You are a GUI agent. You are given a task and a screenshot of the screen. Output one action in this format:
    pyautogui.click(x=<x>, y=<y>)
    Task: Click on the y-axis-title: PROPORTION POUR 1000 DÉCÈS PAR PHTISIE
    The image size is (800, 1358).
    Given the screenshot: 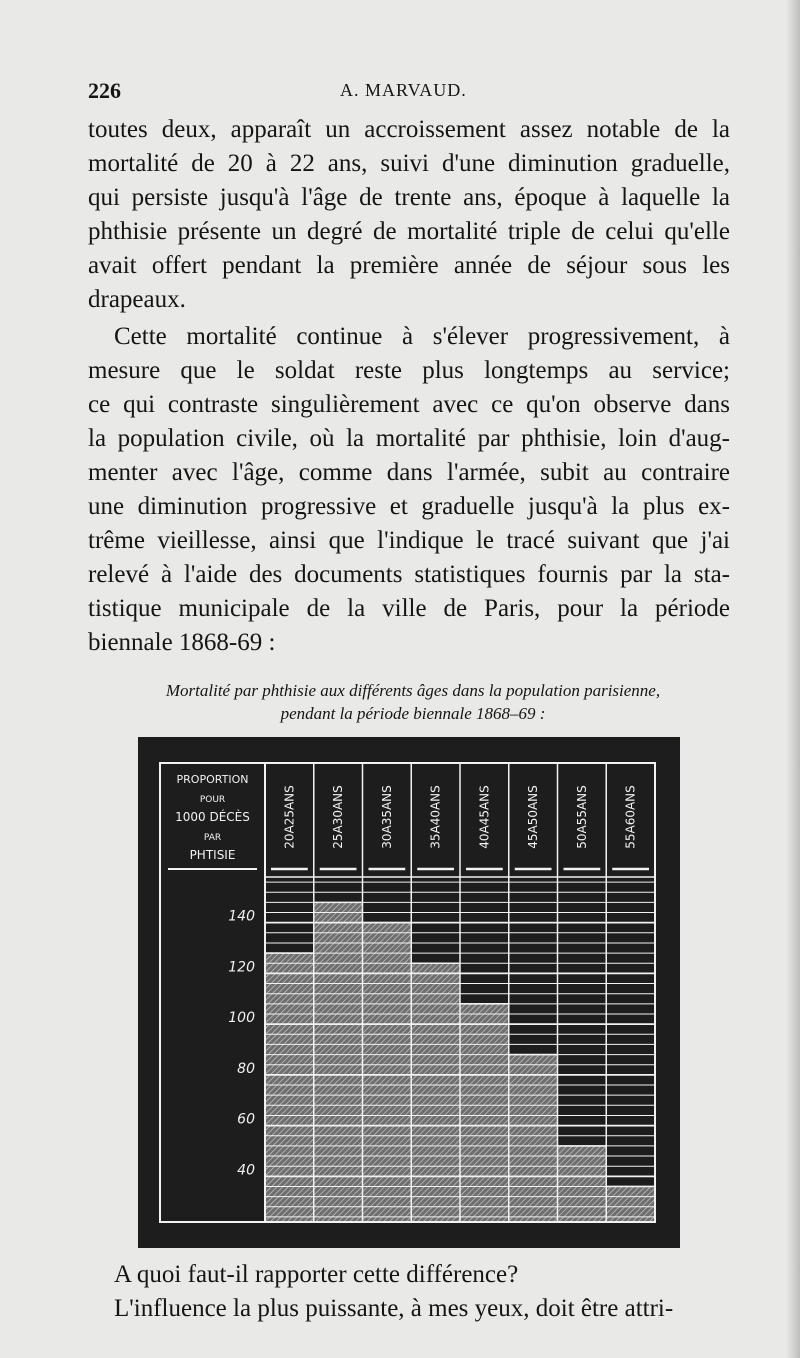 What is the action you would take?
    pyautogui.click(x=212, y=817)
    